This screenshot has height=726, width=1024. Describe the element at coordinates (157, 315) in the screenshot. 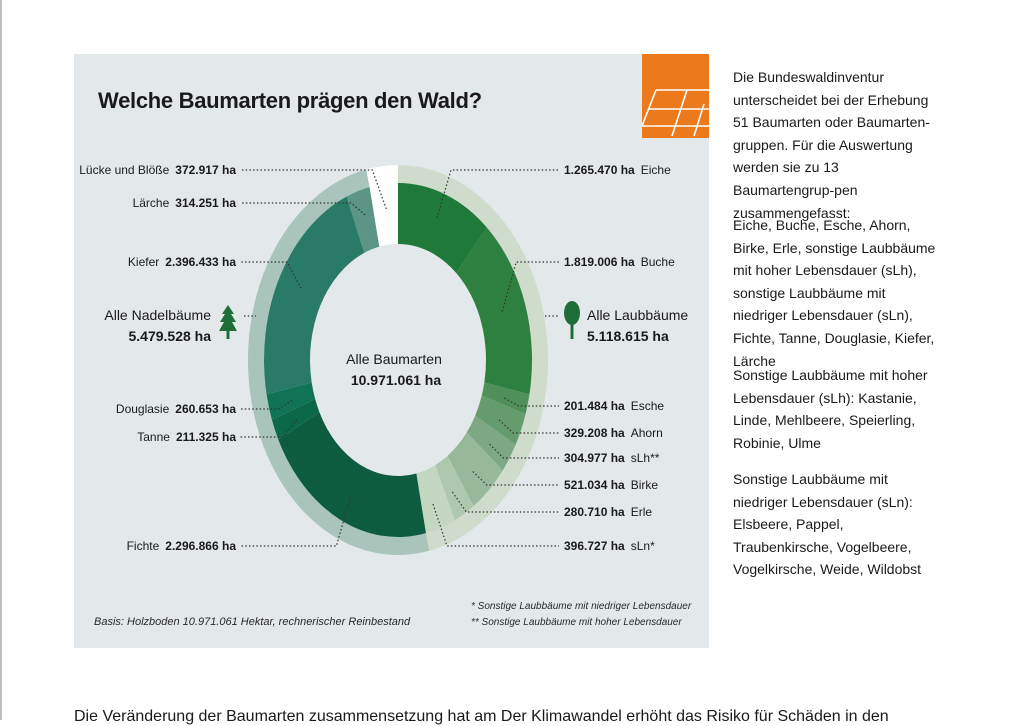

I see `conifers-group-label: Alle Nadelbäume` at that location.